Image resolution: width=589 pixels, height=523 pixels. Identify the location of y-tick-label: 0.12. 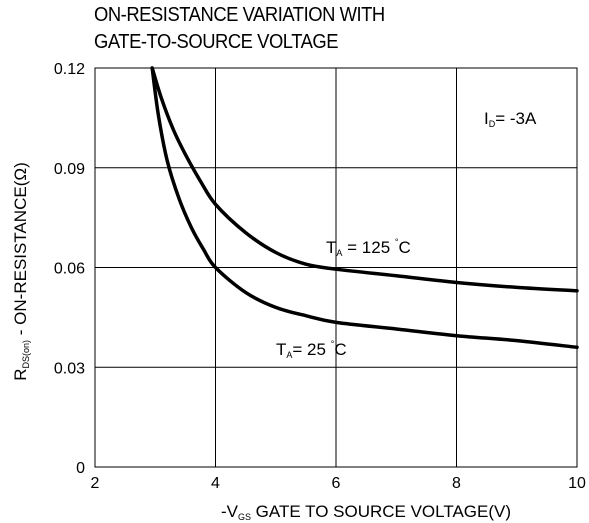
(69, 69).